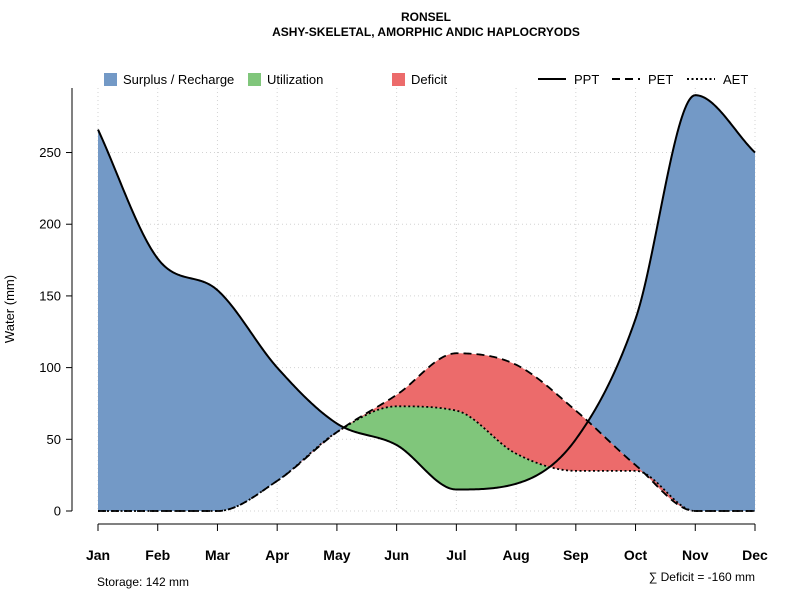 Image resolution: width=800 pixels, height=600 pixels. Describe the element at coordinates (398, 79) in the screenshot. I see `legend-swatch-deficit` at that location.